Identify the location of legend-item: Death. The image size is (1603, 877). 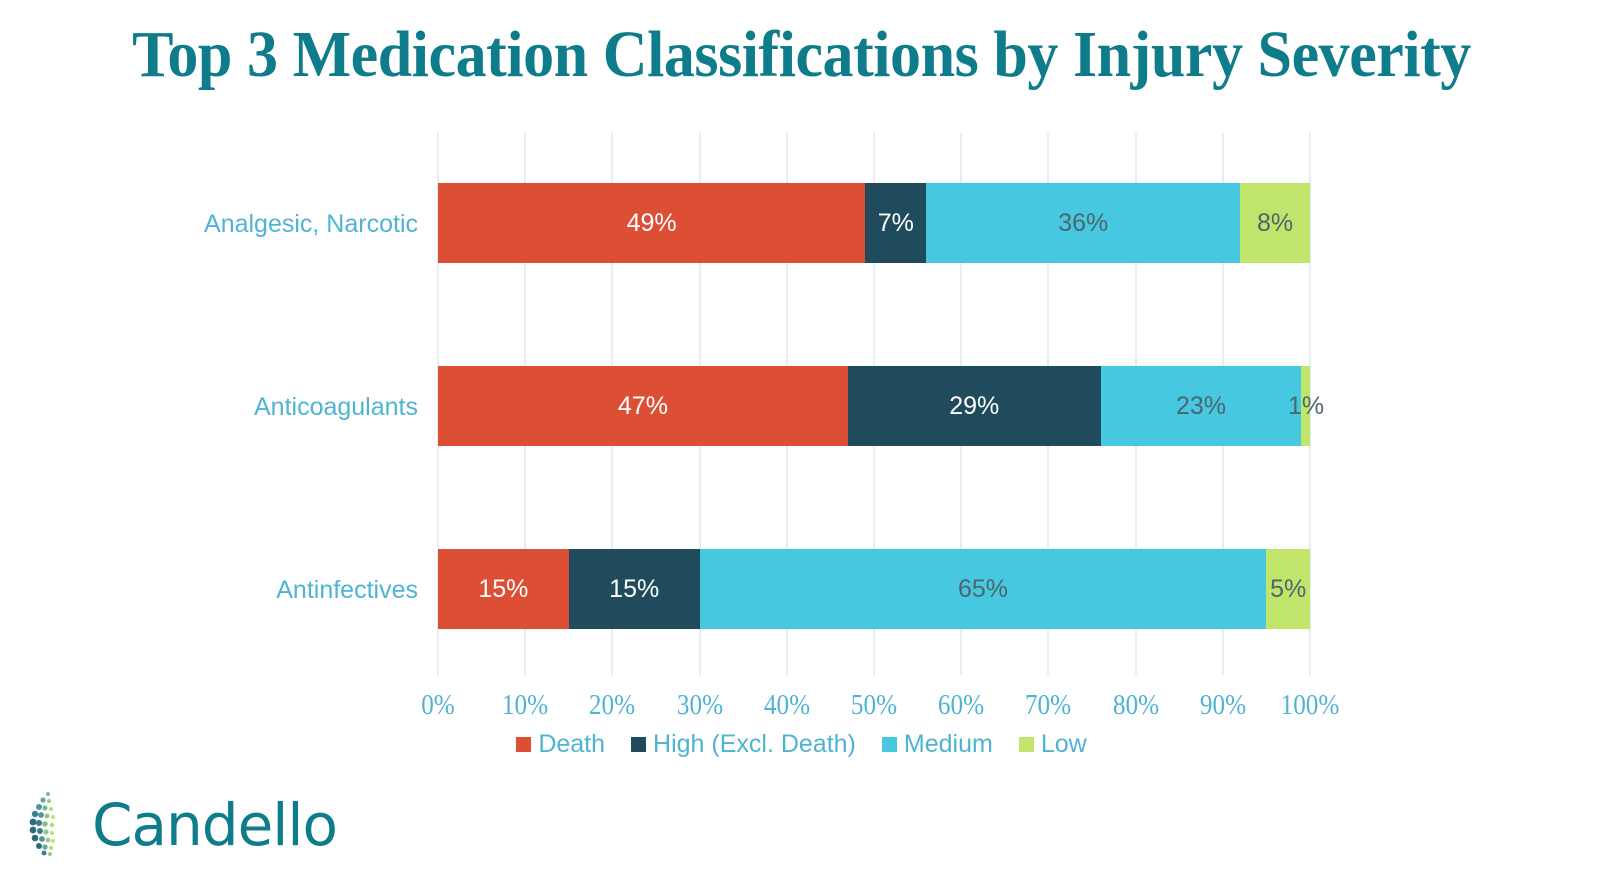
(560, 744).